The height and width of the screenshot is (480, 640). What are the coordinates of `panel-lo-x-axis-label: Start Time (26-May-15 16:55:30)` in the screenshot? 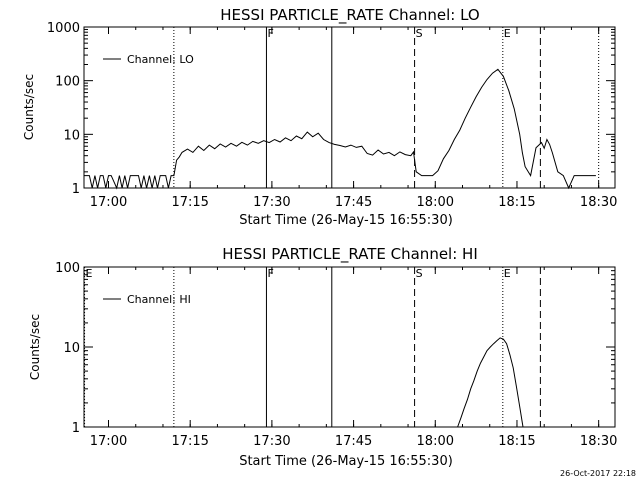 It's located at (346, 220).